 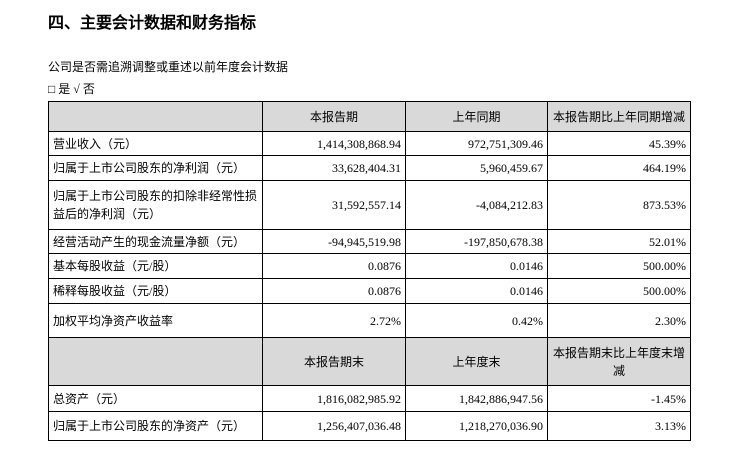 What do you see at coordinates (152, 22) in the screenshot?
I see `section-title: 四、主要会计数据和财务指标` at bounding box center [152, 22].